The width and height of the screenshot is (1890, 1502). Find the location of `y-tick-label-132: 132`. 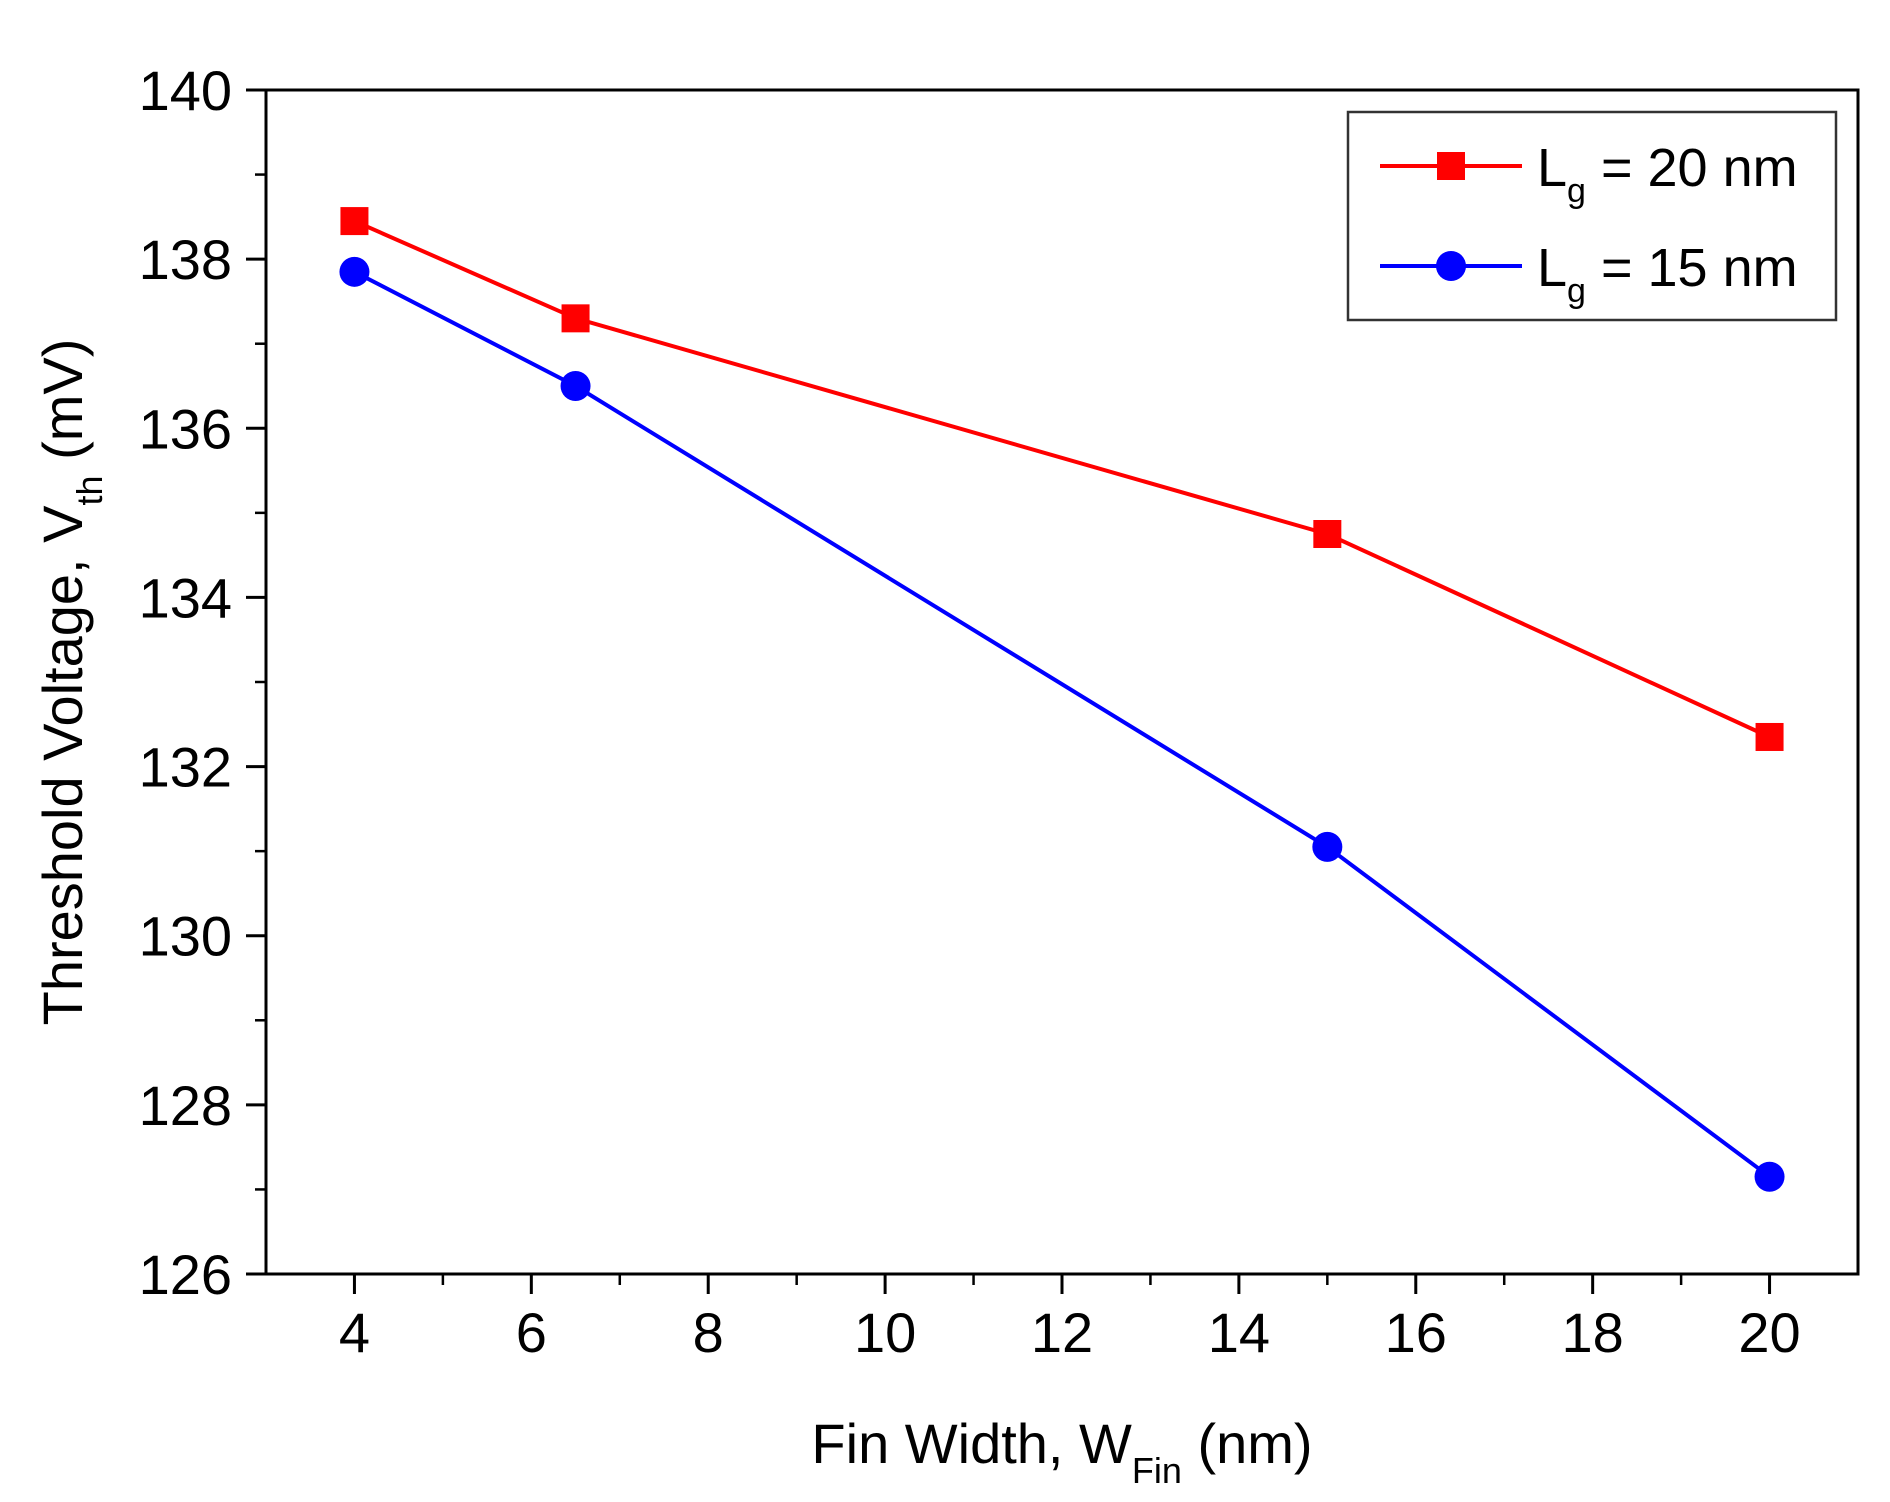

y-tick-label-132: 132 is located at coordinates (185, 767).